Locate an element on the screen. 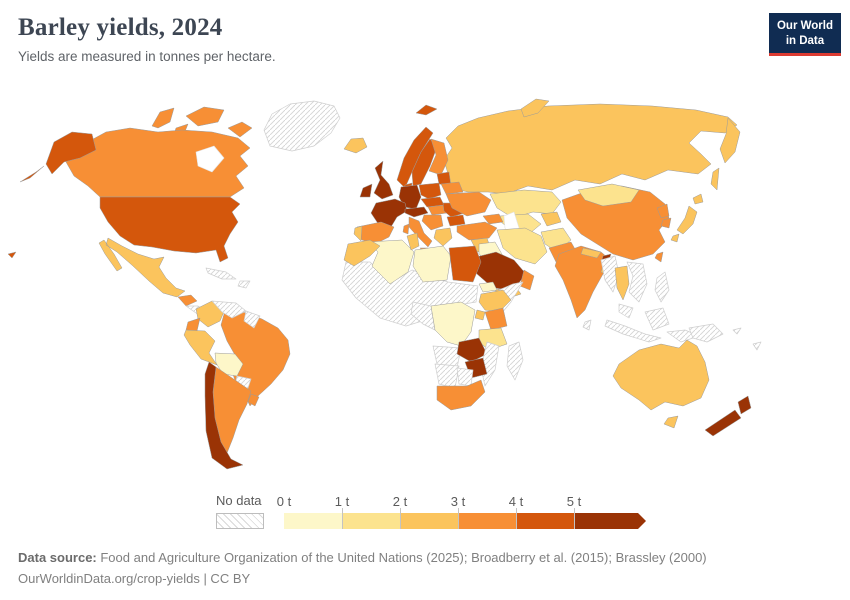 The image size is (850, 600). country-belarus is located at coordinates (452, 188).